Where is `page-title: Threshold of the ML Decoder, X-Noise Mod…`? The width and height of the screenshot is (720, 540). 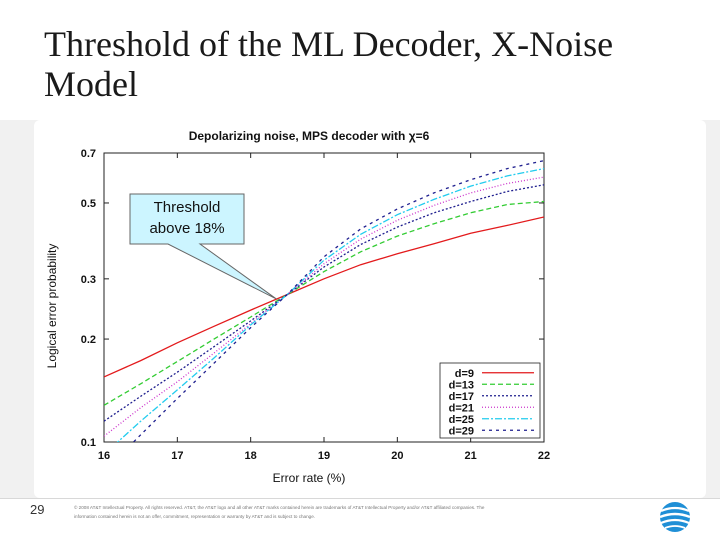
page-title: Threshold of the ML Decoder, X-Noise Mod… is located at coordinates (329, 64).